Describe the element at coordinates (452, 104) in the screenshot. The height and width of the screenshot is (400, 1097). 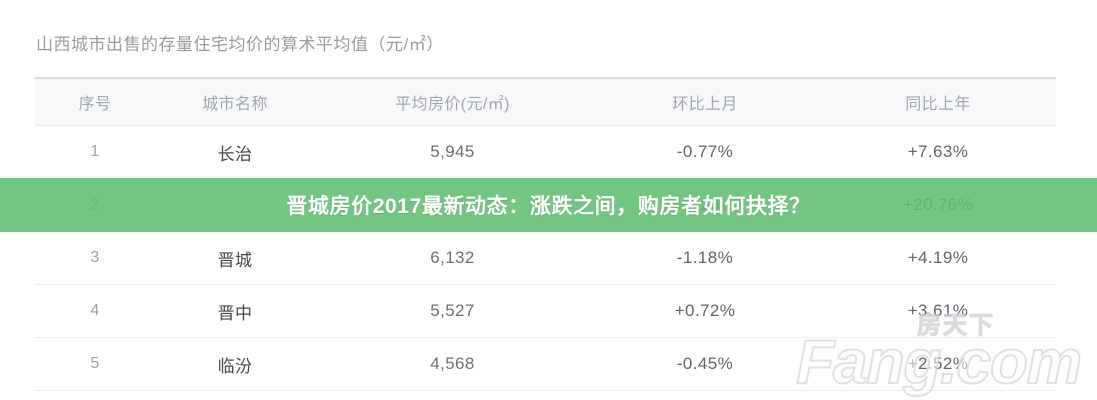
I see `column-header-price: 平均房价(元/㎡)` at that location.